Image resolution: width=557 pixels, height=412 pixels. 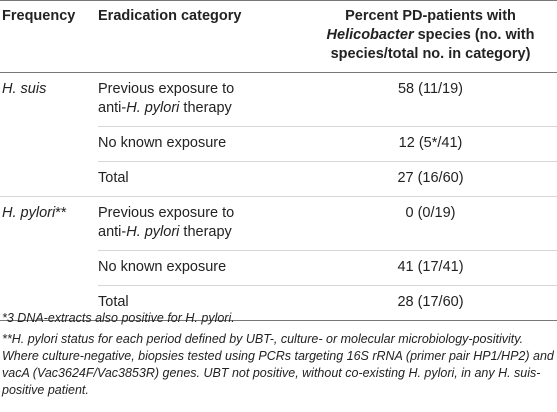 What do you see at coordinates (432, 179) in the screenshot?
I see `value-cell: 27 (16/60)` at bounding box center [432, 179].